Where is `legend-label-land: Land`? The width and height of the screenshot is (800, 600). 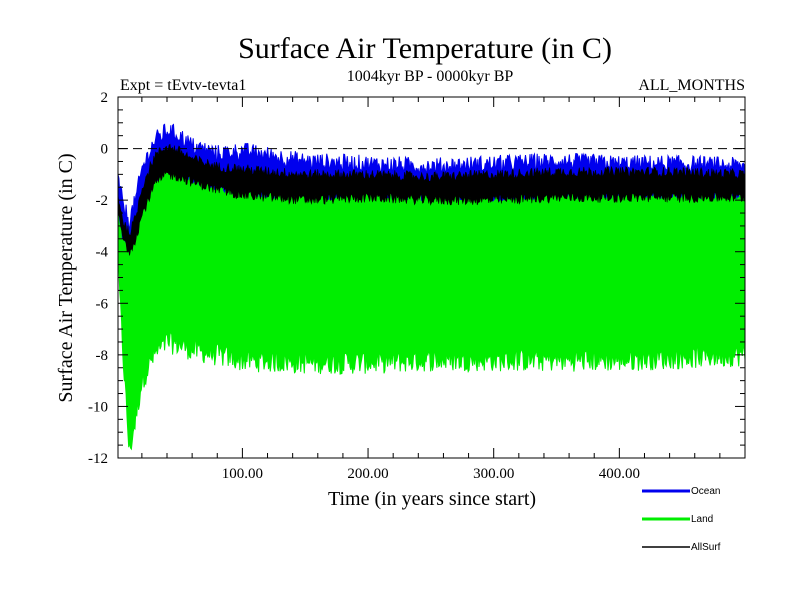
legend-label-land: Land is located at coordinates (702, 519).